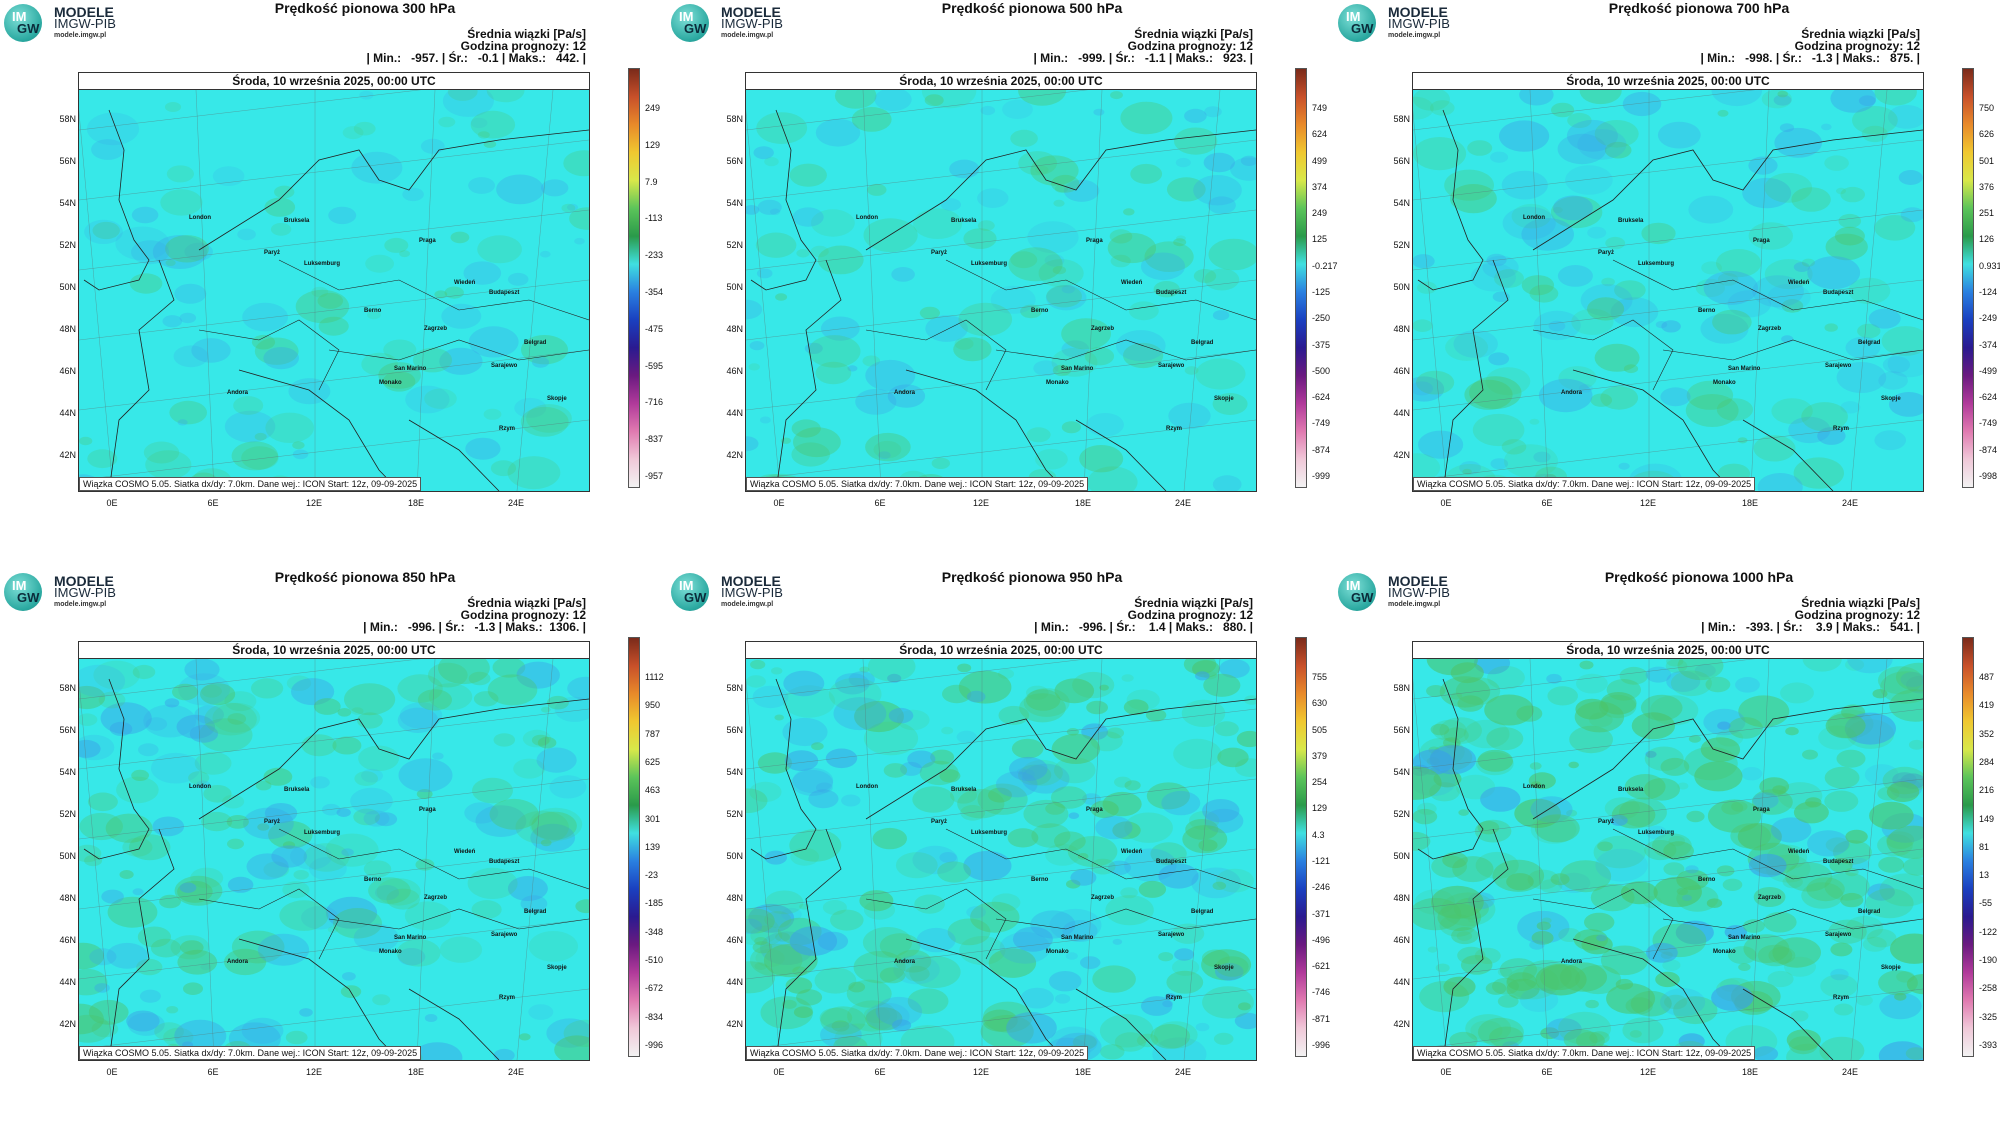  I want to click on colorbar-tick-label: -393, so click(1988, 1045).